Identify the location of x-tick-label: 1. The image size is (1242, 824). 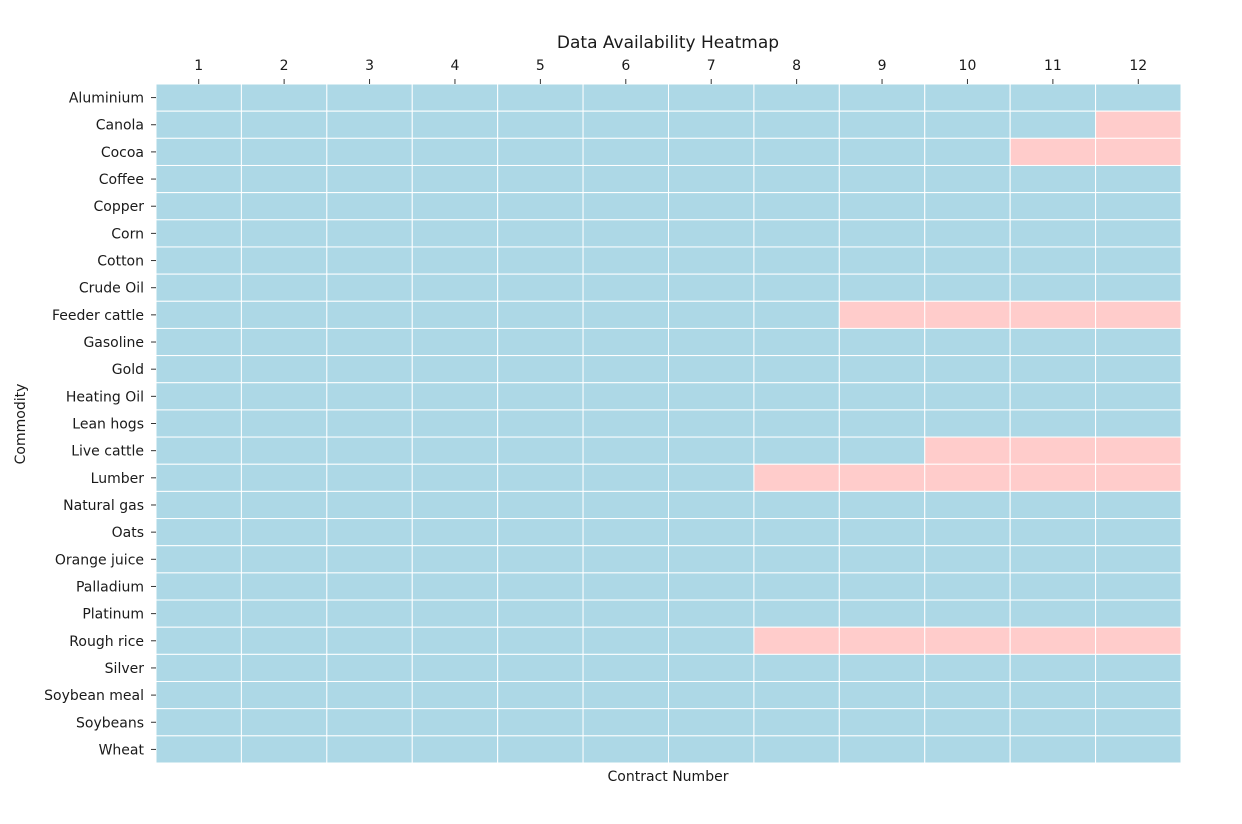
(198, 66).